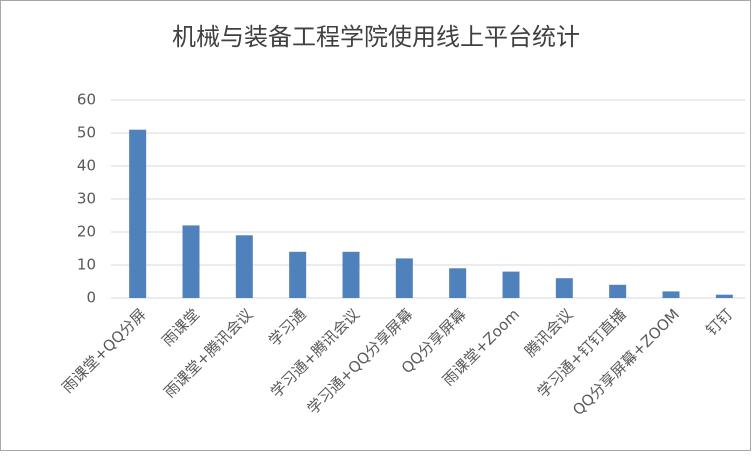 The height and width of the screenshot is (456, 752). What do you see at coordinates (86, 199) in the screenshot?
I see `y-tick-label: 30` at bounding box center [86, 199].